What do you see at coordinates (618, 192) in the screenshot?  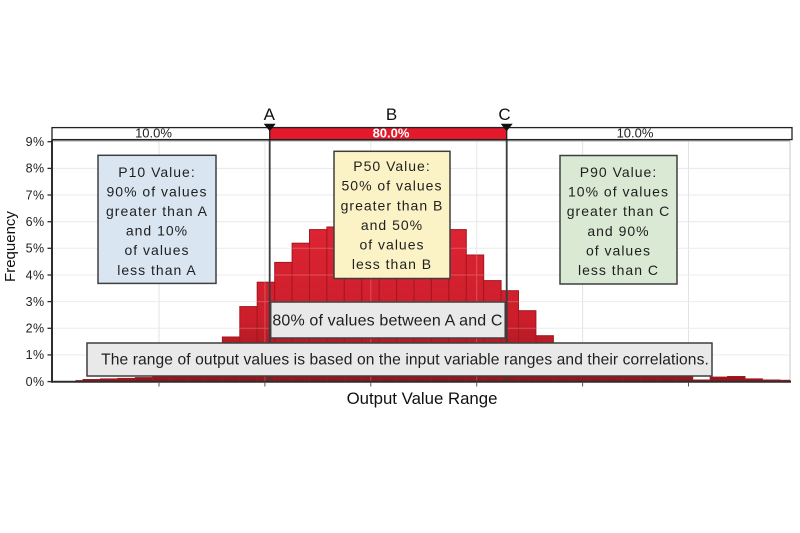 I see `svg-text: 10% of values` at bounding box center [618, 192].